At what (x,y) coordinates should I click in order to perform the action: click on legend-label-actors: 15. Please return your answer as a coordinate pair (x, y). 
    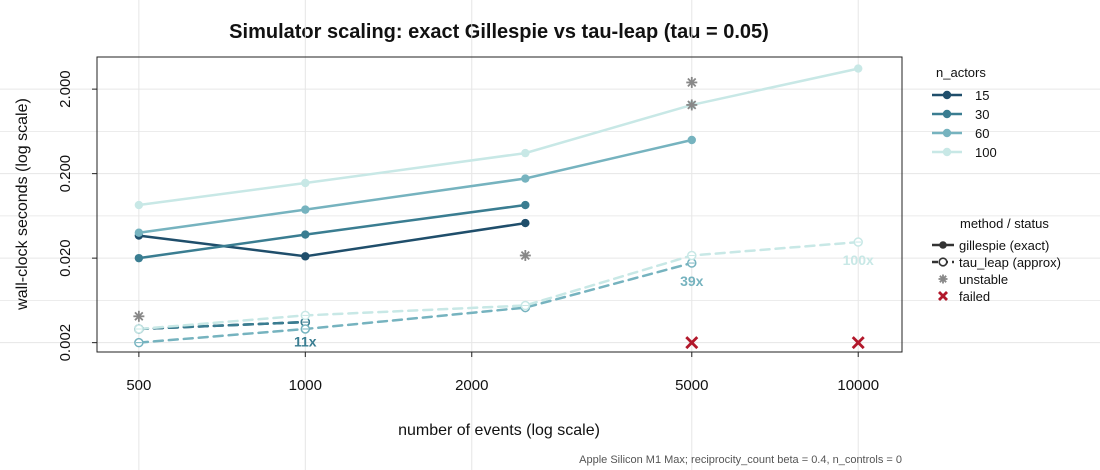
    Looking at the image, I should click on (982, 95).